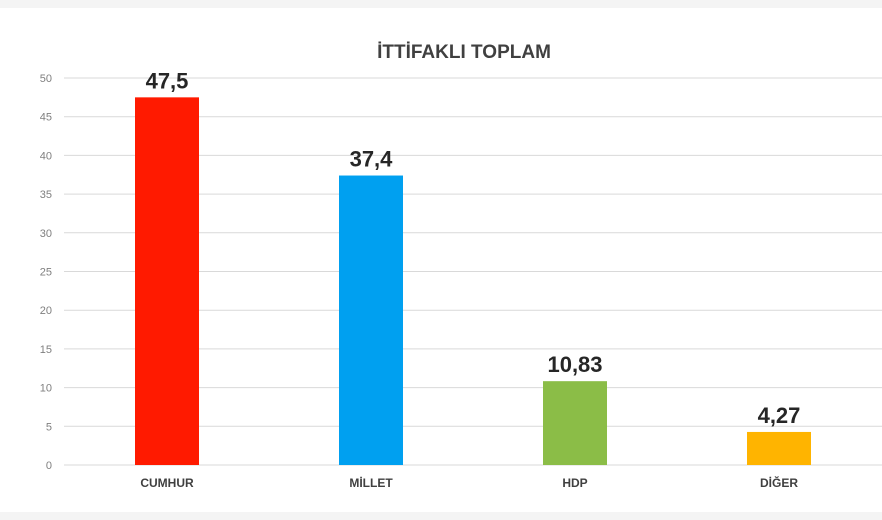 This screenshot has height=520, width=882. Describe the element at coordinates (49, 466) in the screenshot. I see `y-tick-label: 0` at that location.